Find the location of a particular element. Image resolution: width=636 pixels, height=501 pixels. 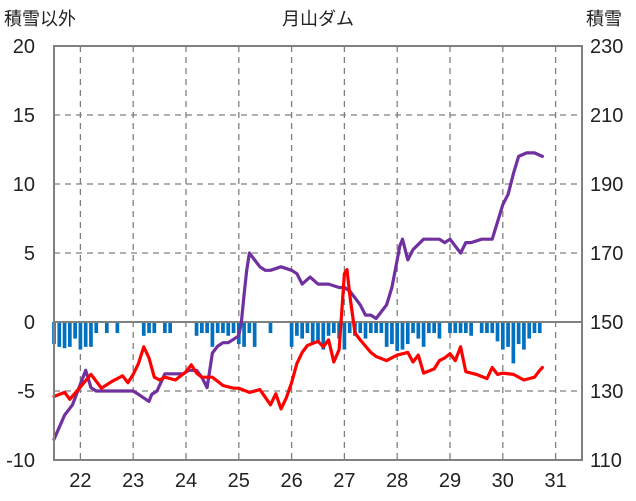

y-right-tick-label: 130 is located at coordinates (606, 392).